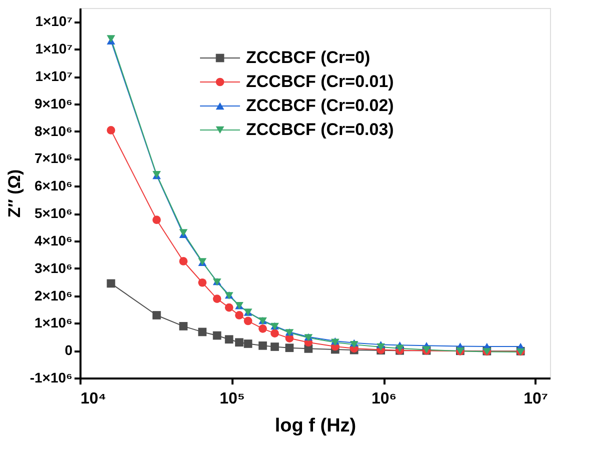  Describe the element at coordinates (53, 322) in the screenshot. I see `y-tick-label: 1×10⁶` at that location.